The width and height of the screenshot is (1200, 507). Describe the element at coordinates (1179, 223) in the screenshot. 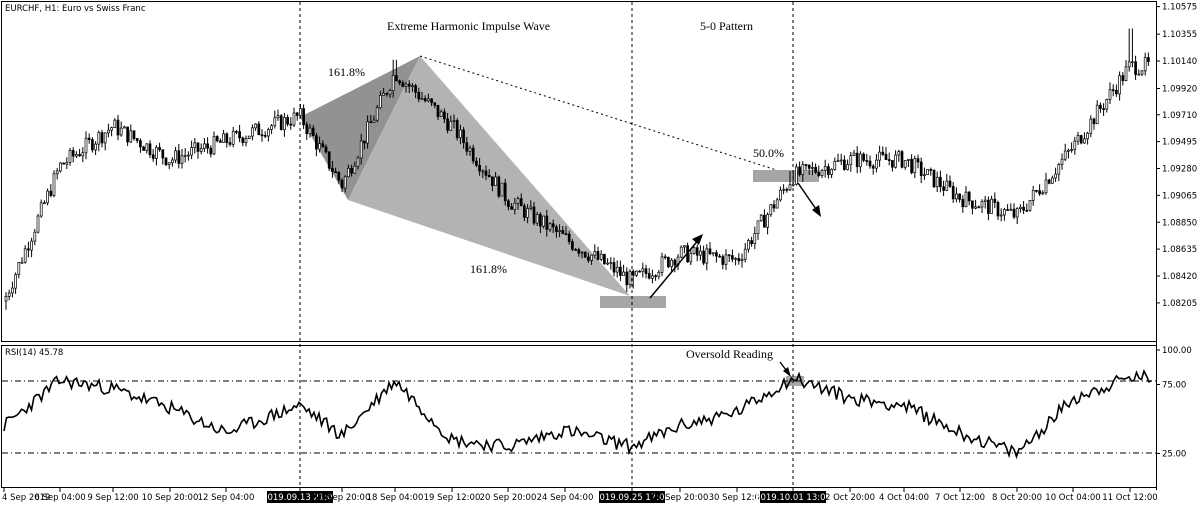

I see `price-tick-label: 1.08850` at that location.